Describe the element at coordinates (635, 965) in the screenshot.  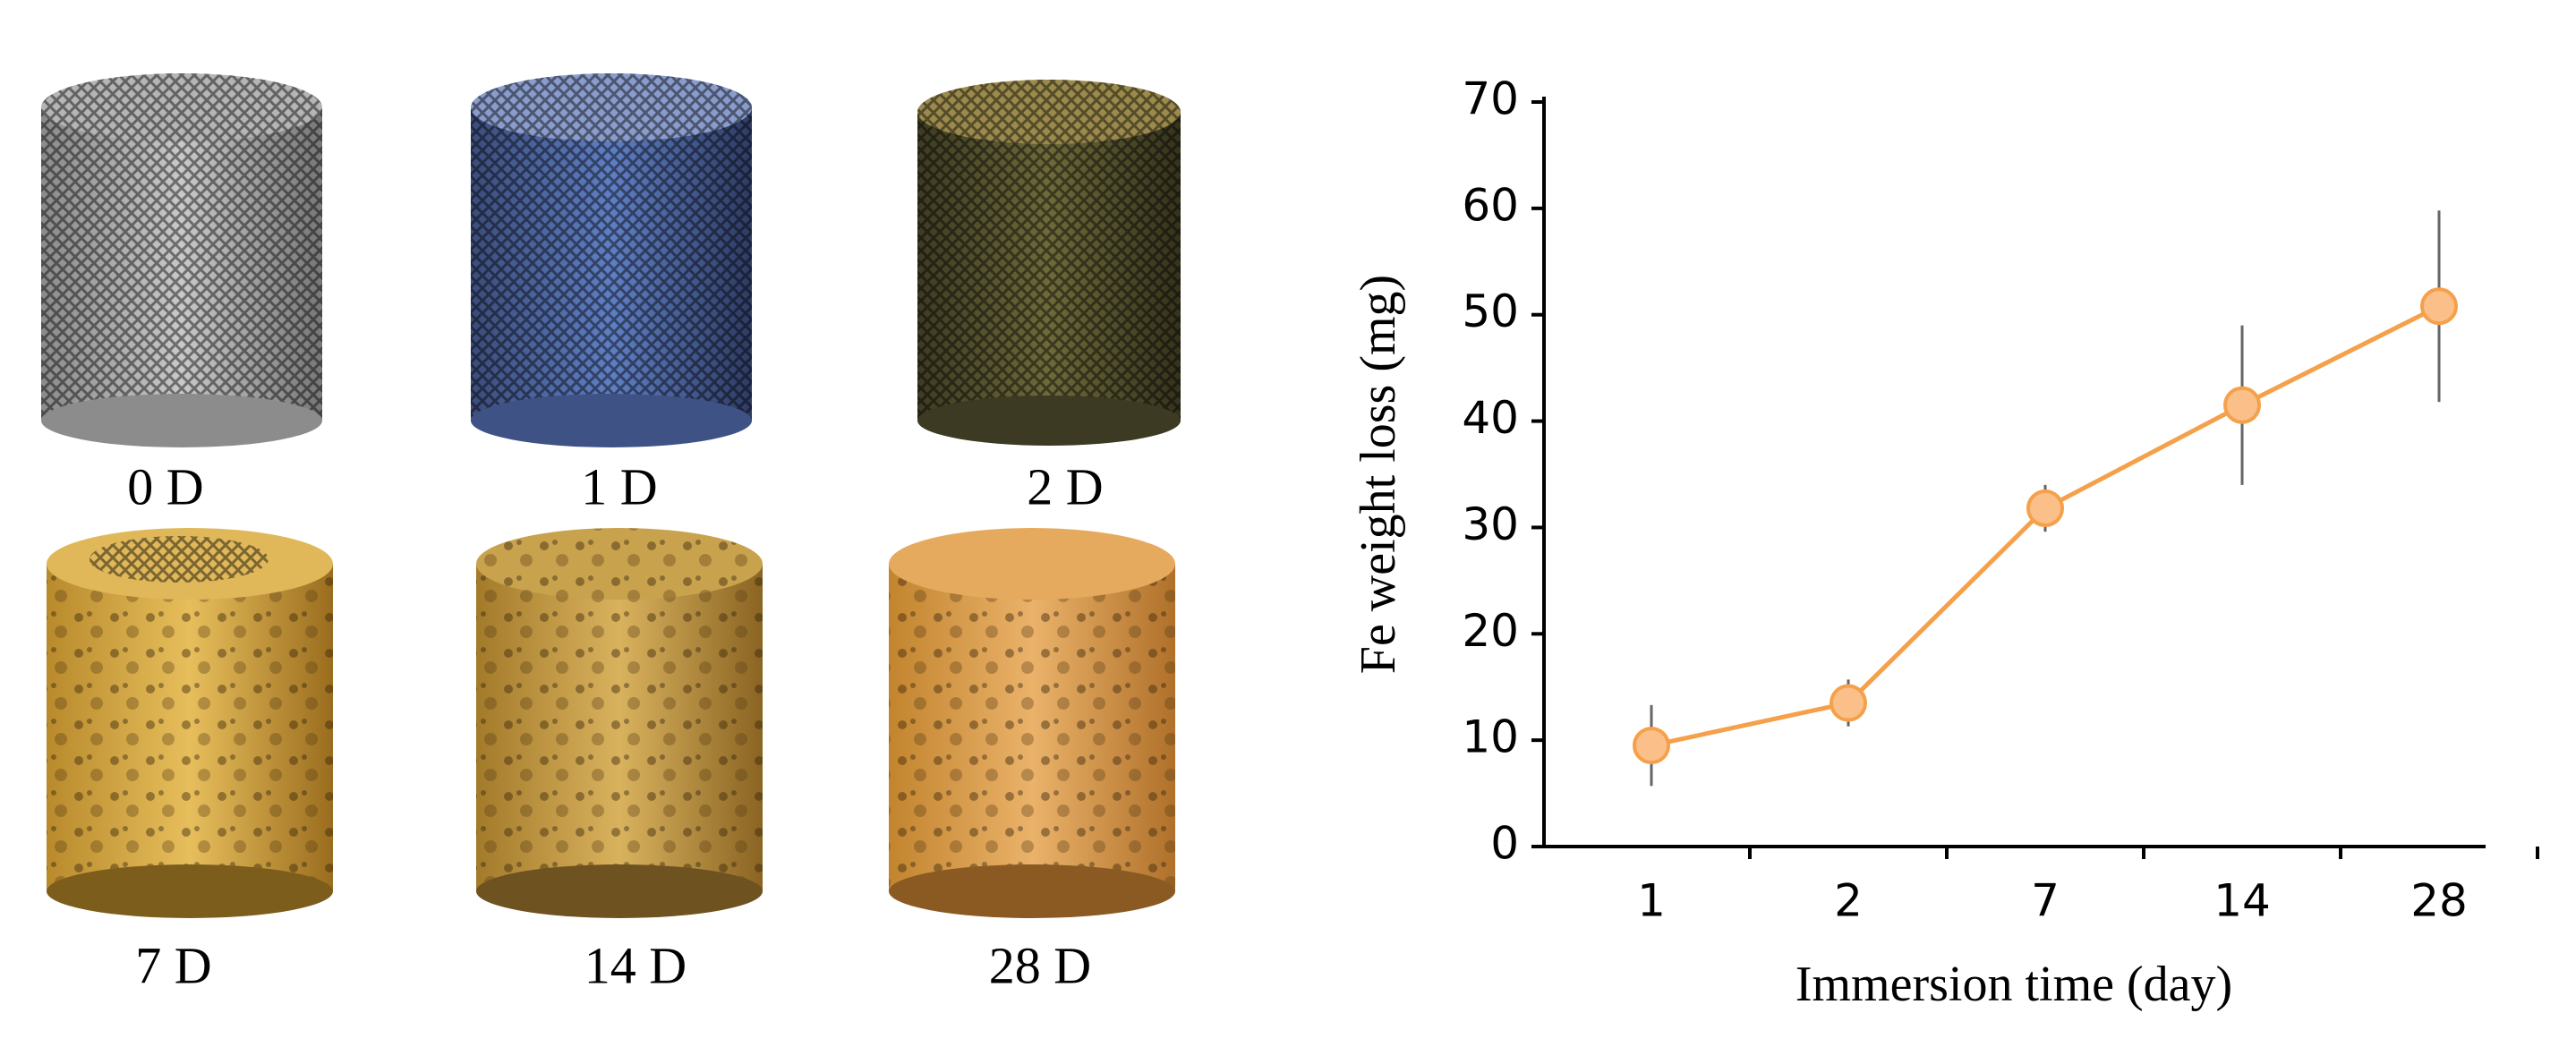
I see `photo-label: 14 D` at that location.